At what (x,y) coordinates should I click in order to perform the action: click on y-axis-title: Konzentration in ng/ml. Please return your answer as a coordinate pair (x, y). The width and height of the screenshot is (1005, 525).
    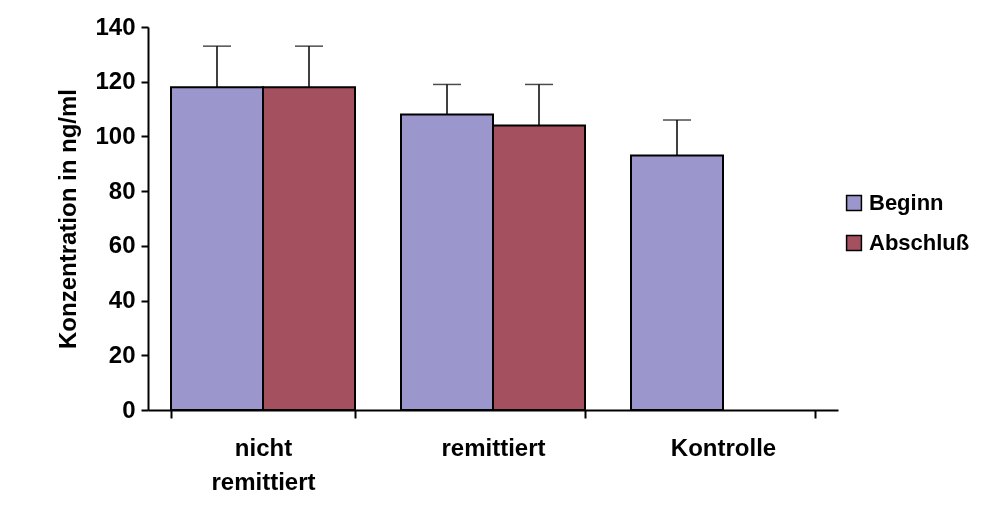
    Looking at the image, I should click on (68, 219).